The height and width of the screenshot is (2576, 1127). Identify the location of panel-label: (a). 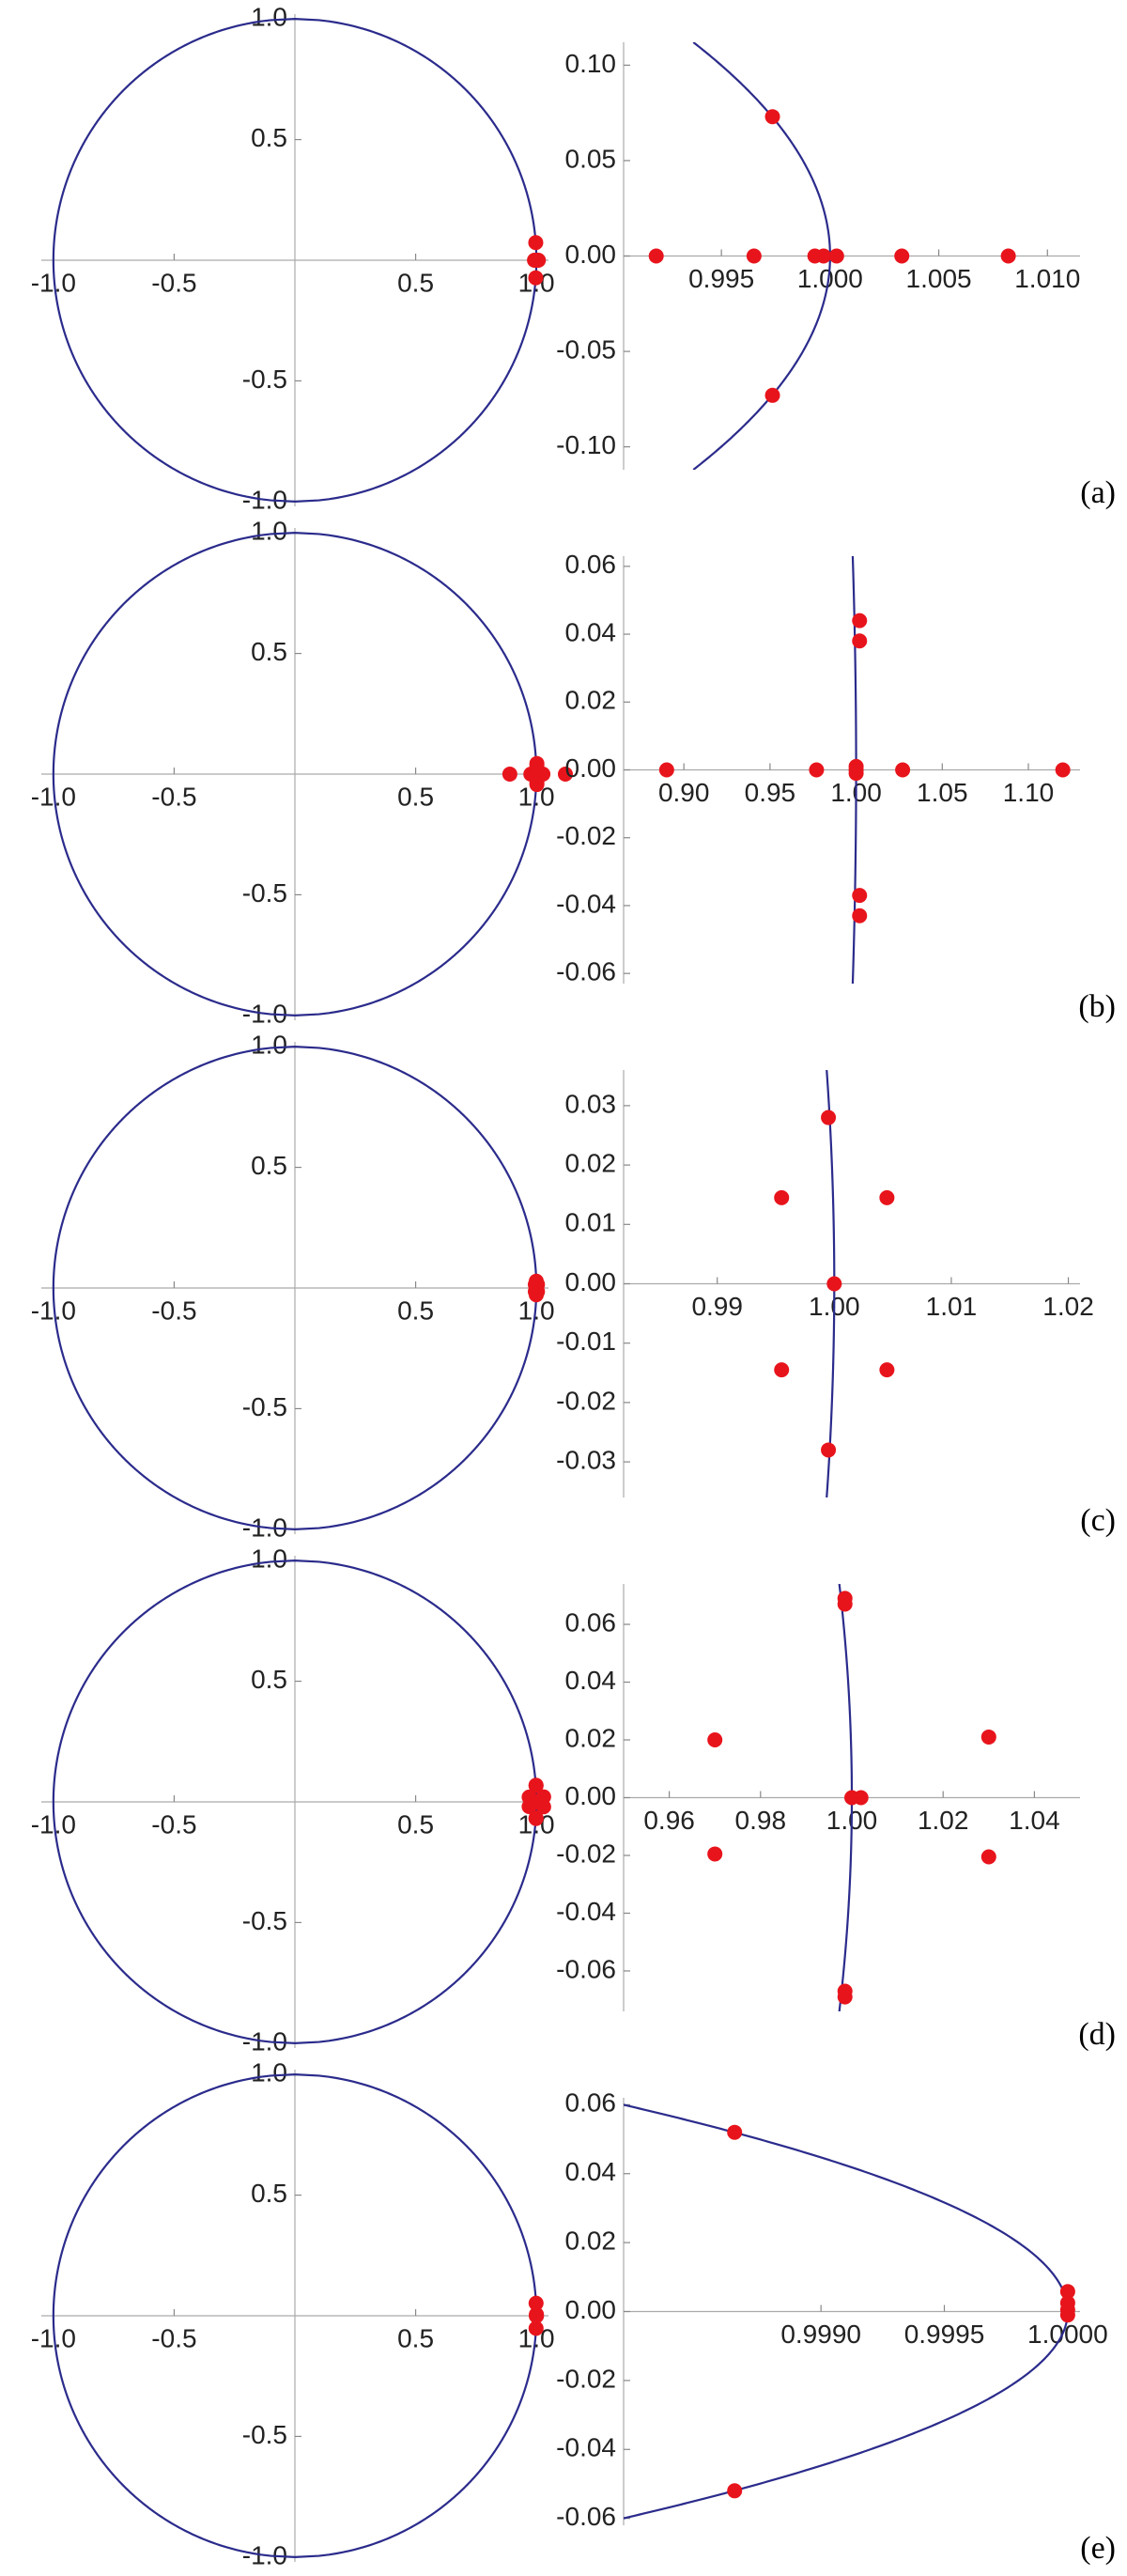
(1098, 492).